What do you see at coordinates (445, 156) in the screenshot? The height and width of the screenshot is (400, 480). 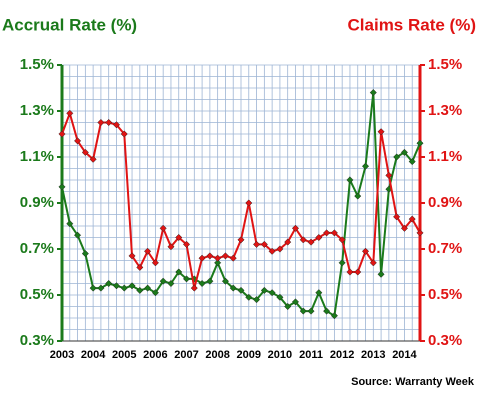 I see `y2-tick-label: 1.1%` at bounding box center [445, 156].